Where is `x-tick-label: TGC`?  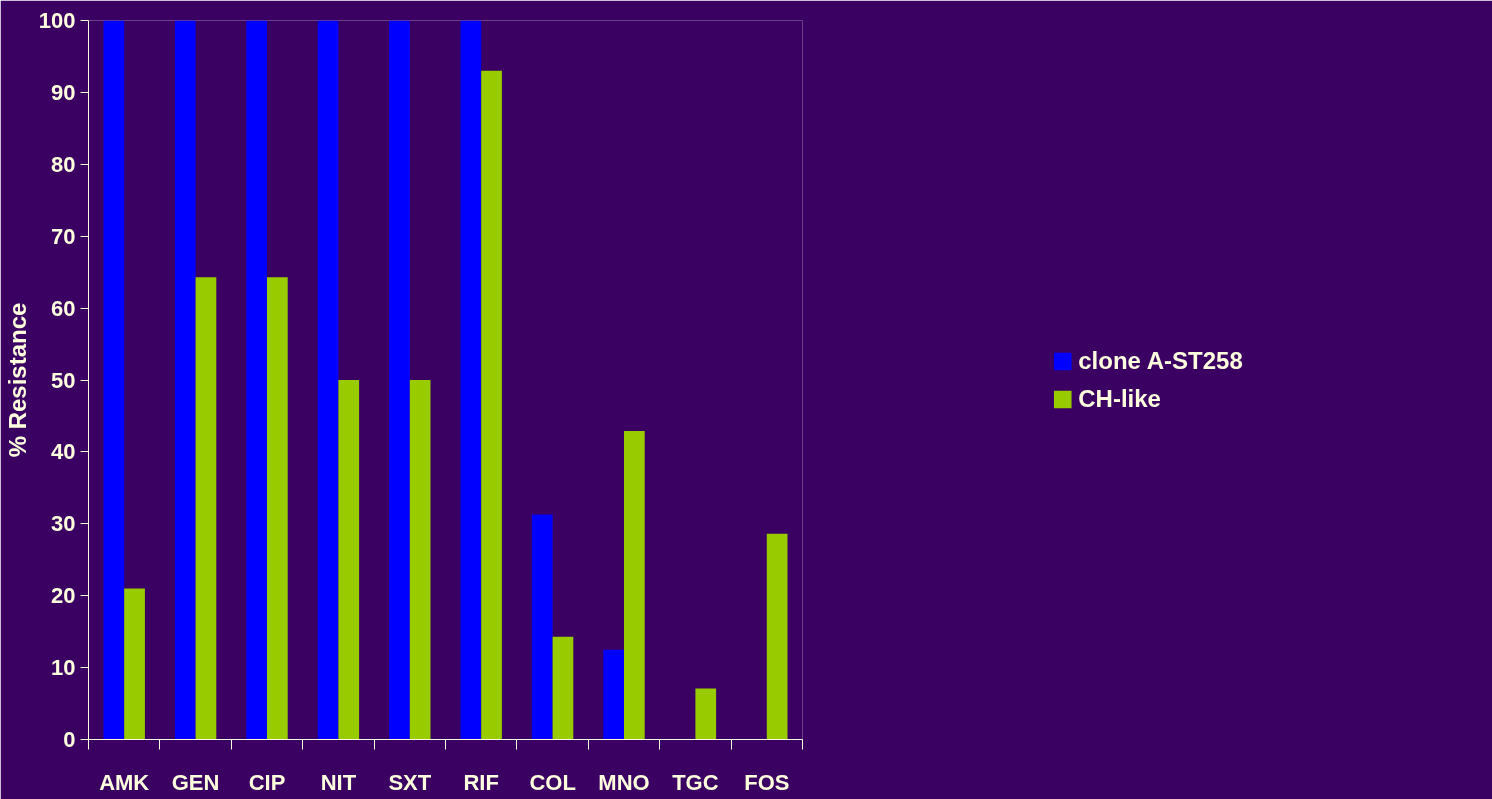 x-tick-label: TGC is located at coordinates (695, 782).